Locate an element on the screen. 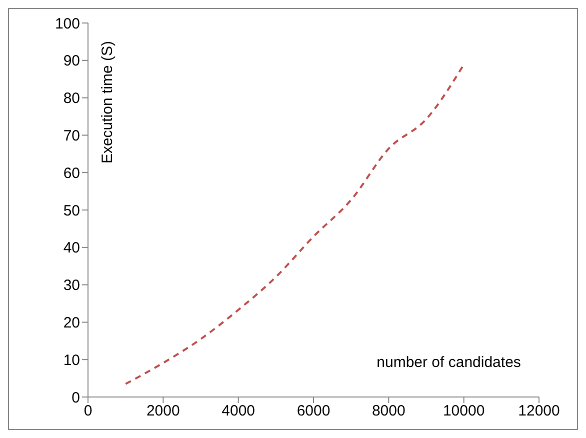  y-tick-label: 80 is located at coordinates (71, 99).